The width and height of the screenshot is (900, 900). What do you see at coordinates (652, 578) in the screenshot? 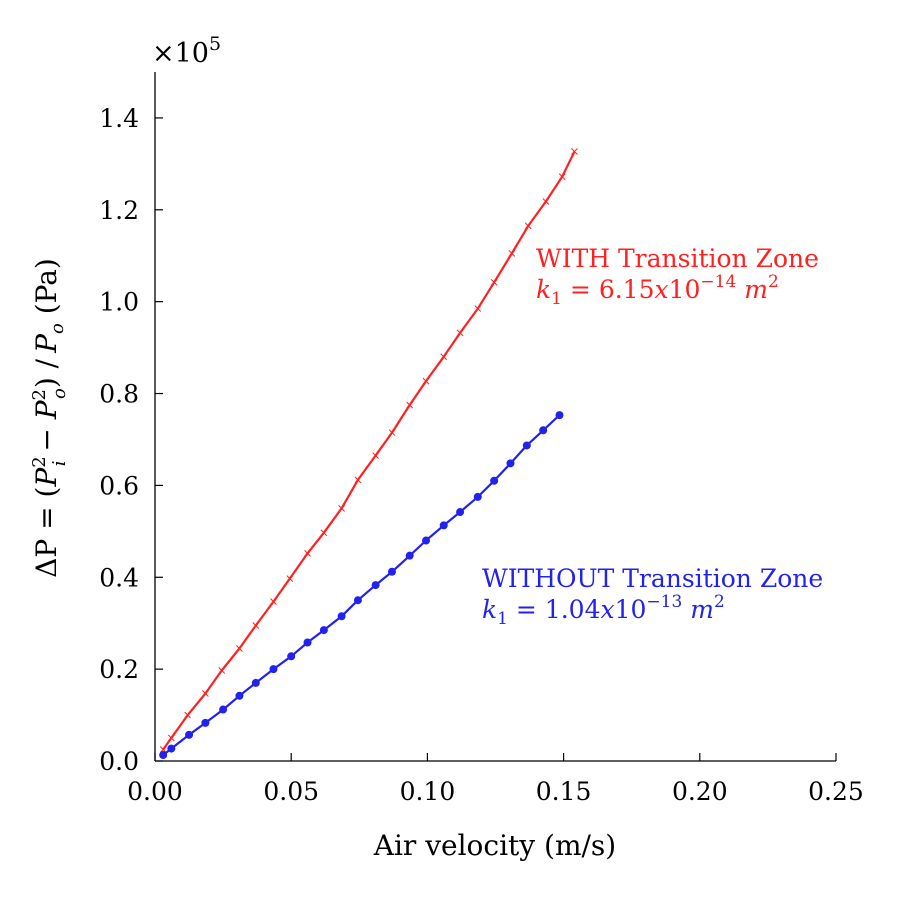
I see `annotation-without-line1: WITHOUT Transition Zone` at bounding box center [652, 578].